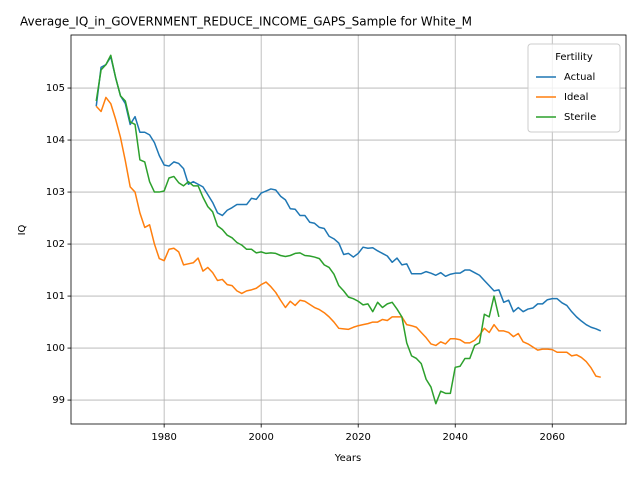 The height and width of the screenshot is (480, 640). I want to click on x-tick-label: 2020, so click(357, 437).